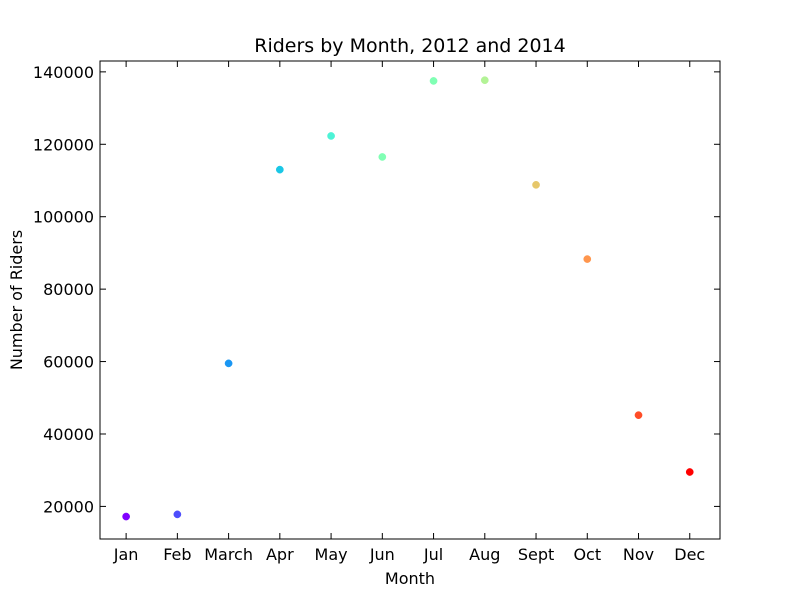  I want to click on y-axis-label: Number of Riders, so click(16, 300).